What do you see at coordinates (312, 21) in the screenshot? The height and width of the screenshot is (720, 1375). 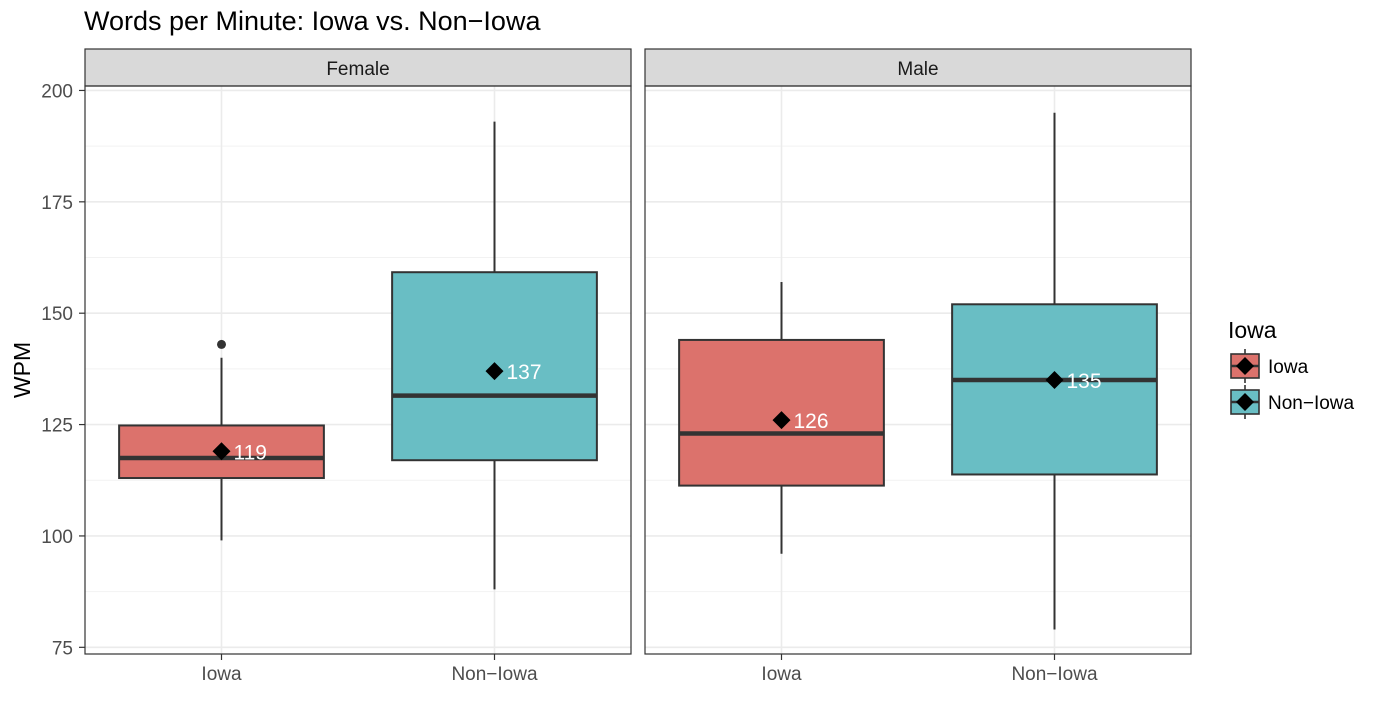 I see `chart-title: Words per Minute: Iowa vs. Non−Iowa` at bounding box center [312, 21].